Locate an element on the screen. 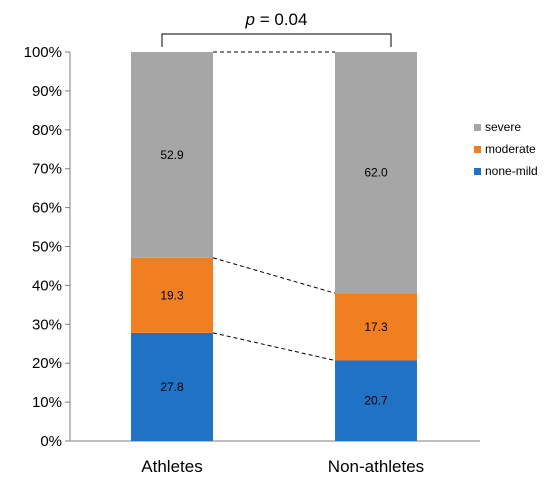 The image size is (550, 482). y-tick-label: 40% is located at coordinates (47, 285).